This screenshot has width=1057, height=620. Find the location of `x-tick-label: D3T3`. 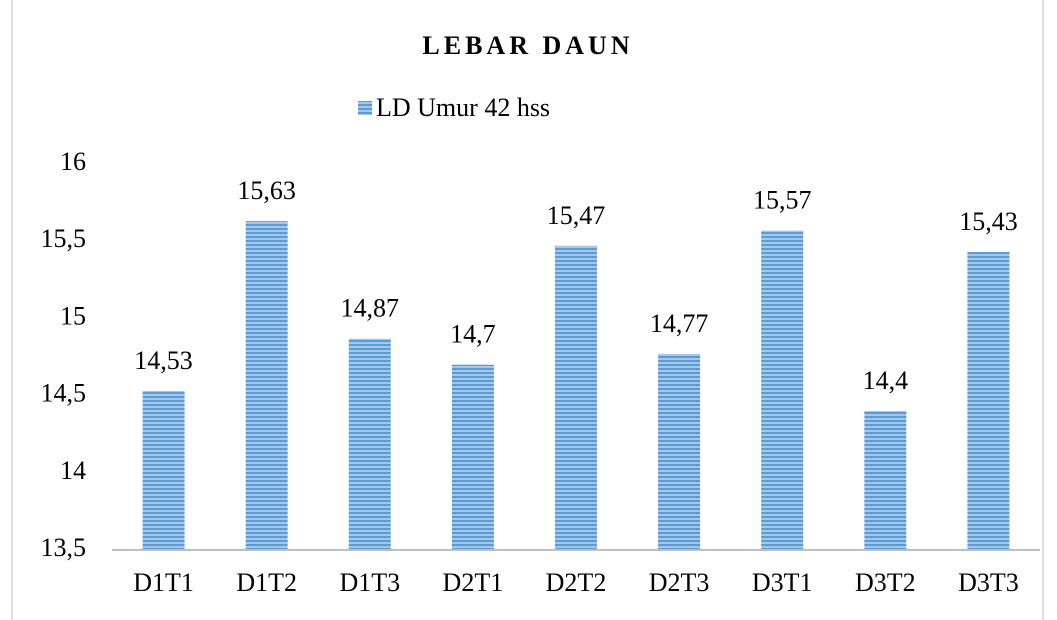

x-tick-label: D3T3 is located at coordinates (988, 582).